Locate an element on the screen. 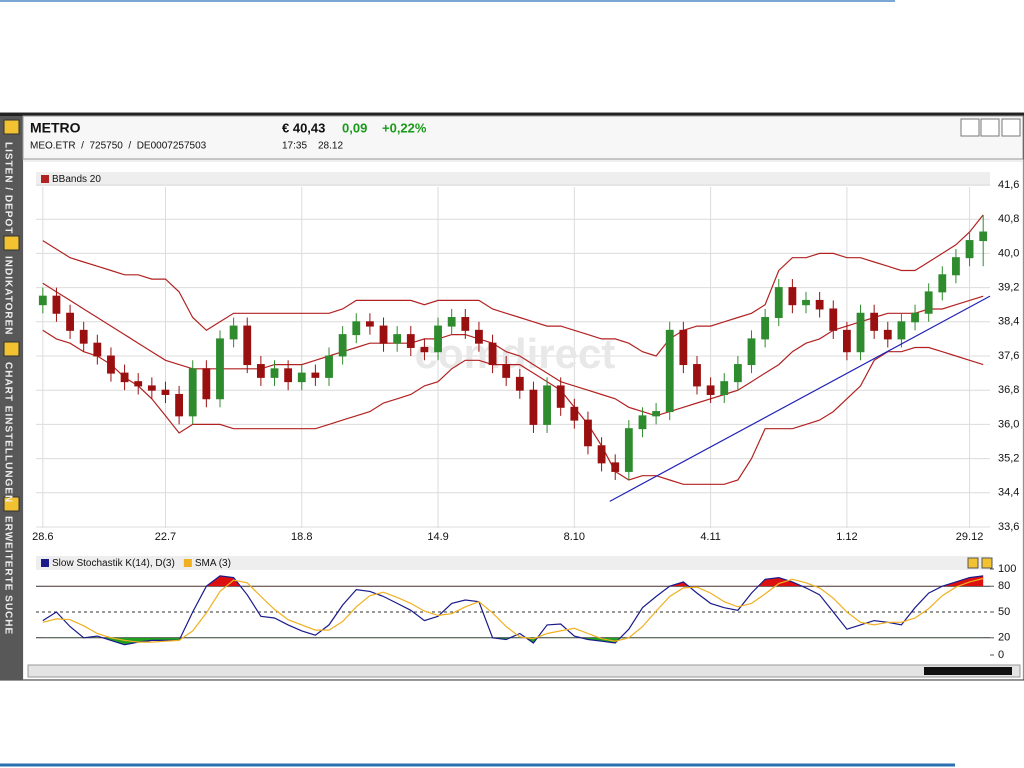 The image size is (1024, 768). legend-label: Slow Stochastik K(14), D(3) is located at coordinates (113, 563).